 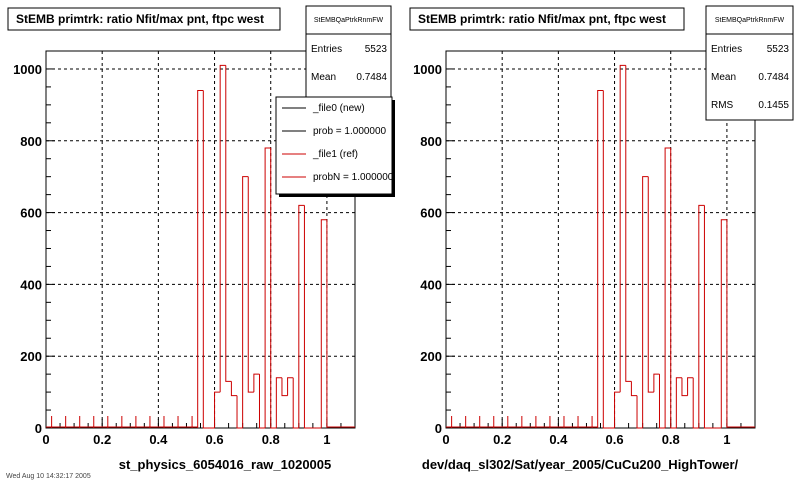 I want to click on legend-label: probN = 1.000000, so click(x=353, y=177).